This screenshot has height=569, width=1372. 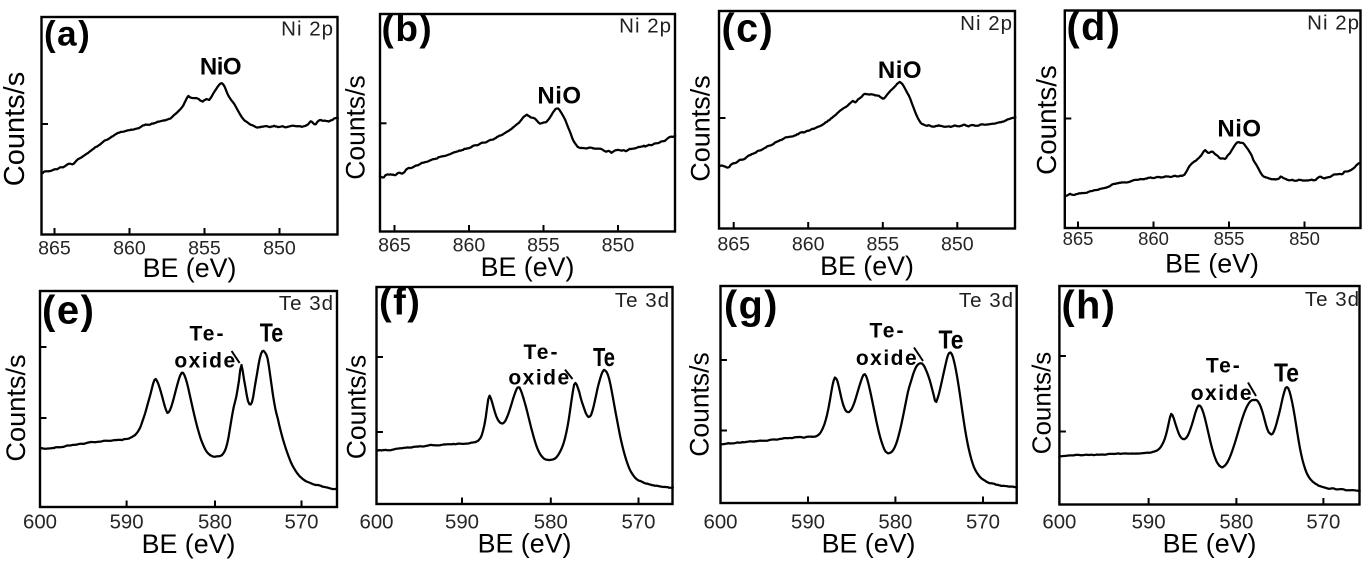 What do you see at coordinates (400, 303) in the screenshot?
I see `svg-text: (f)` at bounding box center [400, 303].